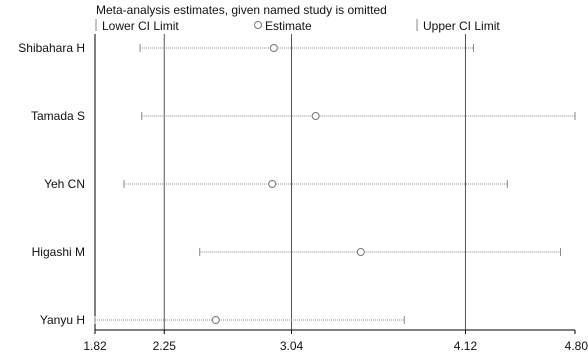 This screenshot has width=588, height=354. I want to click on legend-estimate-marker, so click(258, 25).